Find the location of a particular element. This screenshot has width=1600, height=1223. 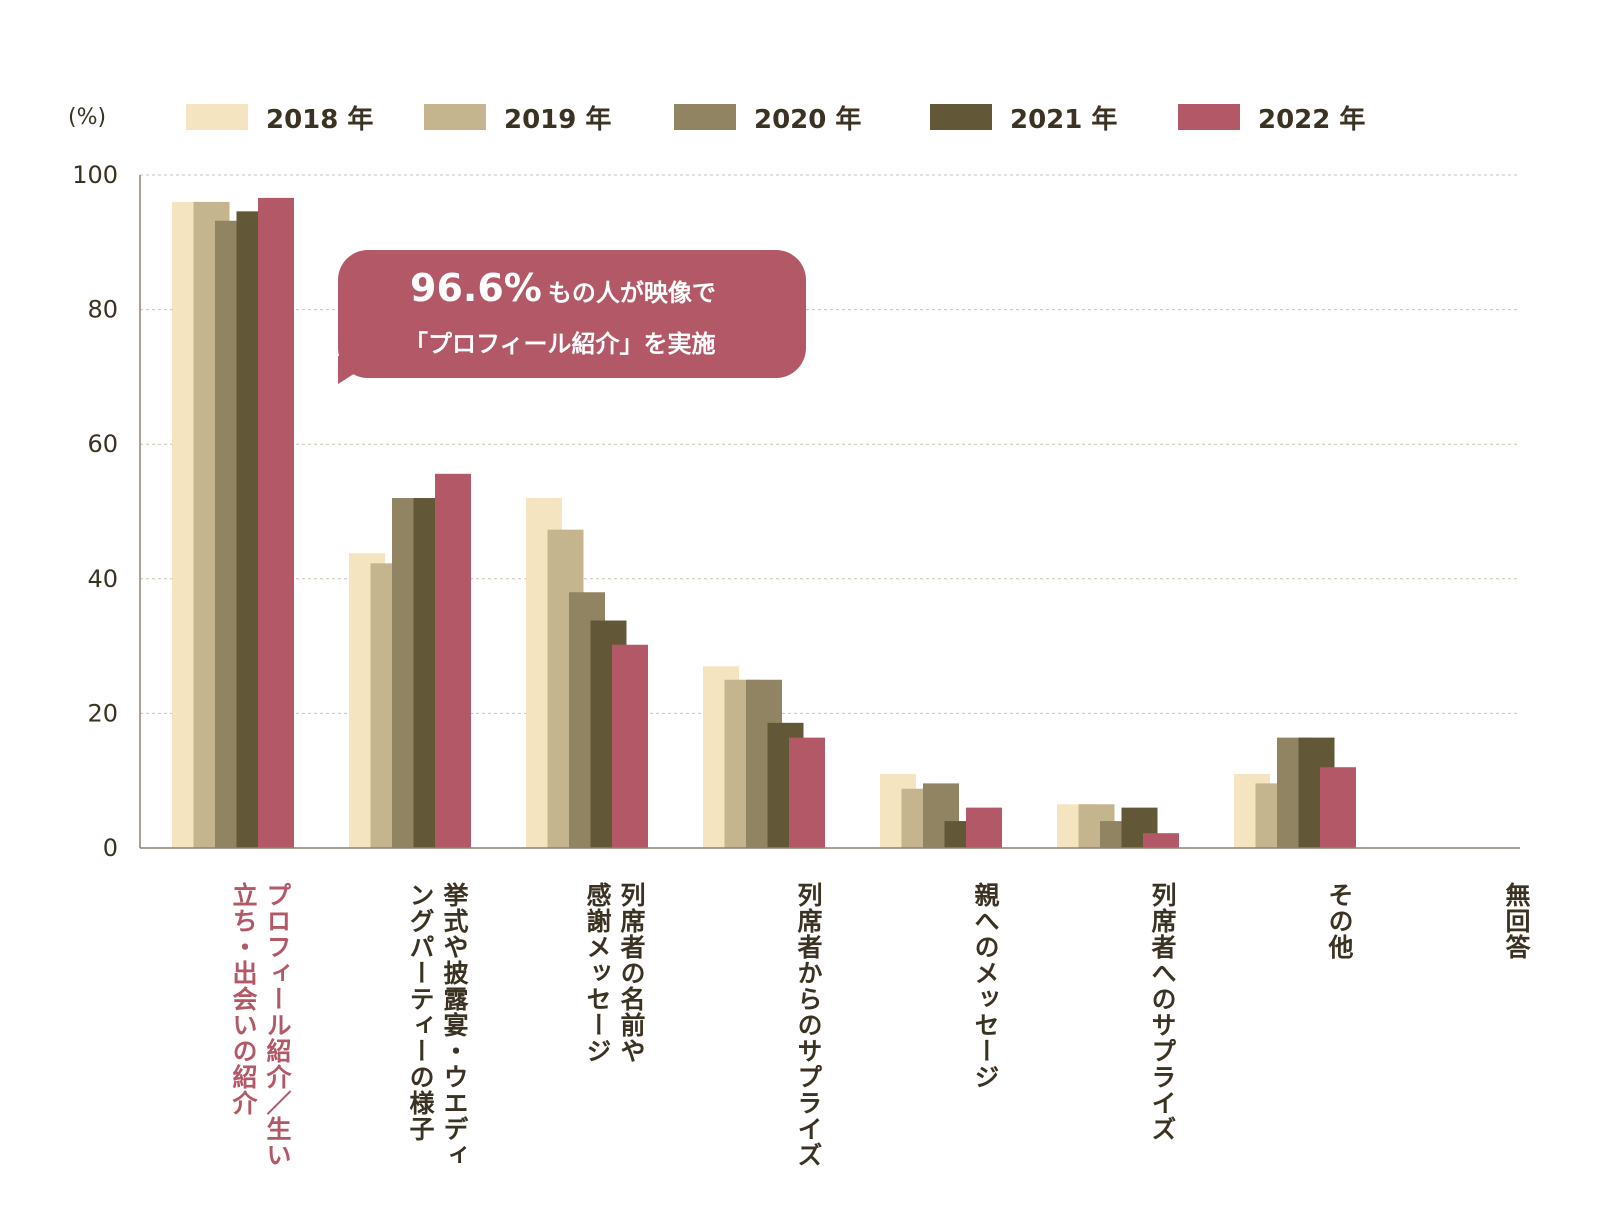

legend-label: 2020 年 is located at coordinates (807, 119).